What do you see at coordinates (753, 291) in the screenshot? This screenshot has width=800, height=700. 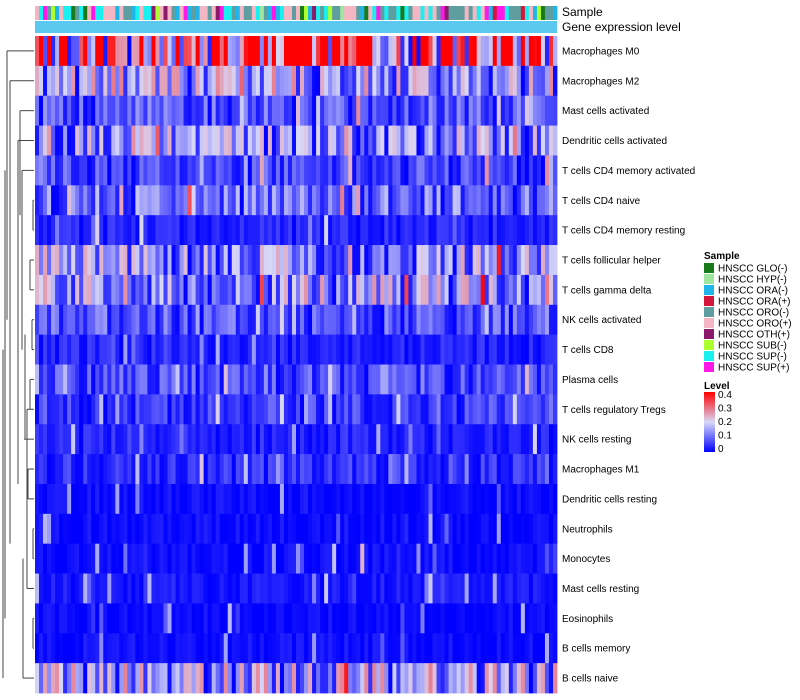 I see `sample-legend-label: HNSCC ORA(-)` at bounding box center [753, 291].